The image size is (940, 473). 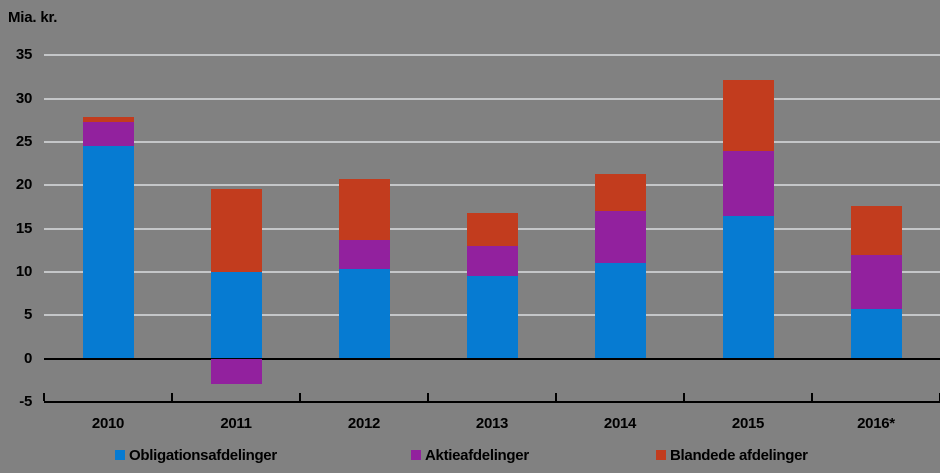 I want to click on legend-item: Aktieafdelinger, so click(x=470, y=455).